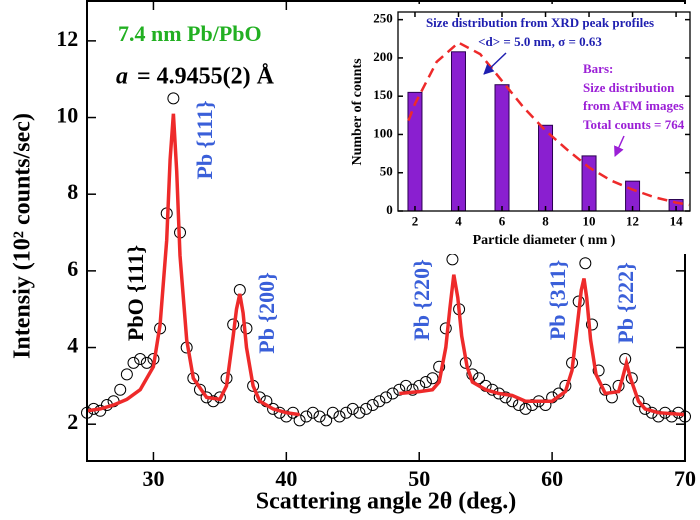 This screenshot has width=700, height=520. Describe the element at coordinates (634, 124) in the screenshot. I see `inset-annotation: Total counts = 764` at that location.